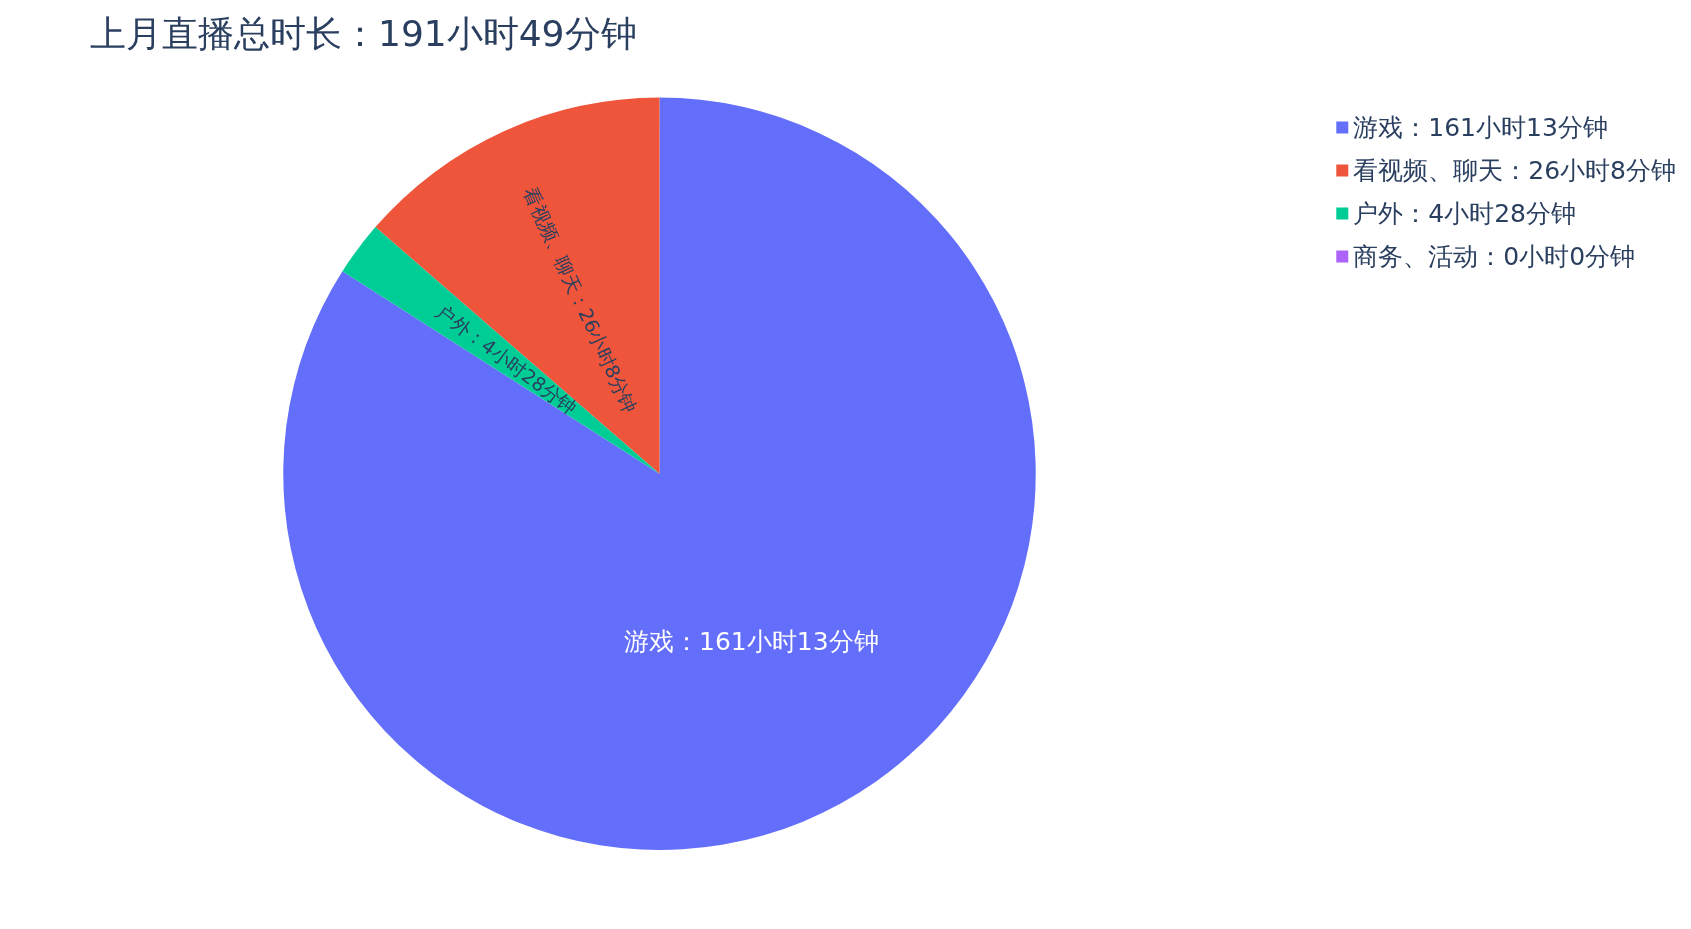  Describe the element at coordinates (1514, 170) in the screenshot. I see `legend-label: 看视频、聊天：26小时8分钟` at that location.